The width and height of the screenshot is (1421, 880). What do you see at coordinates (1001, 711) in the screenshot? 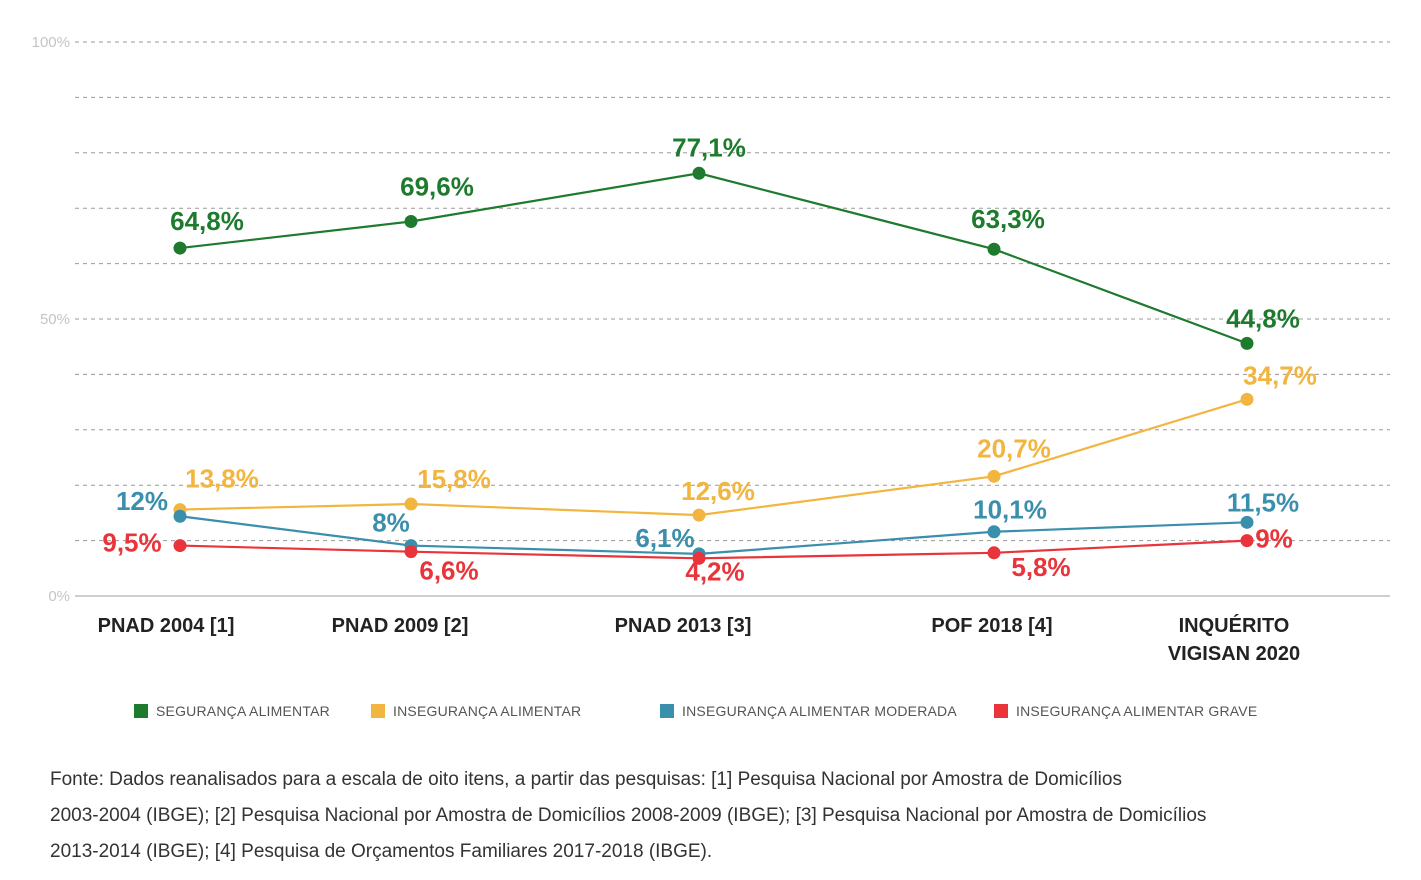
I see `legend-swatch-red` at bounding box center [1001, 711].